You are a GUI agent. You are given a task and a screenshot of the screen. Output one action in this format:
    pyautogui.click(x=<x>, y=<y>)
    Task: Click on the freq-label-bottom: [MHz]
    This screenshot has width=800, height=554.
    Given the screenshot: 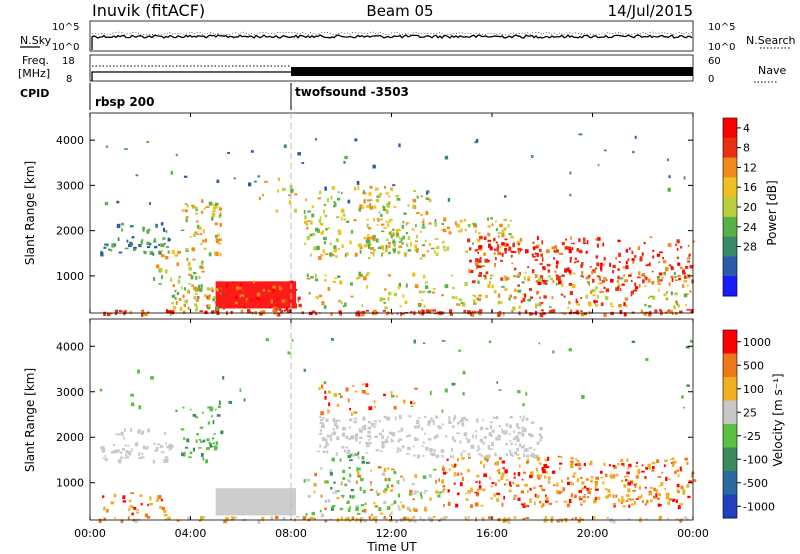 What is the action you would take?
    pyautogui.click(x=34, y=73)
    